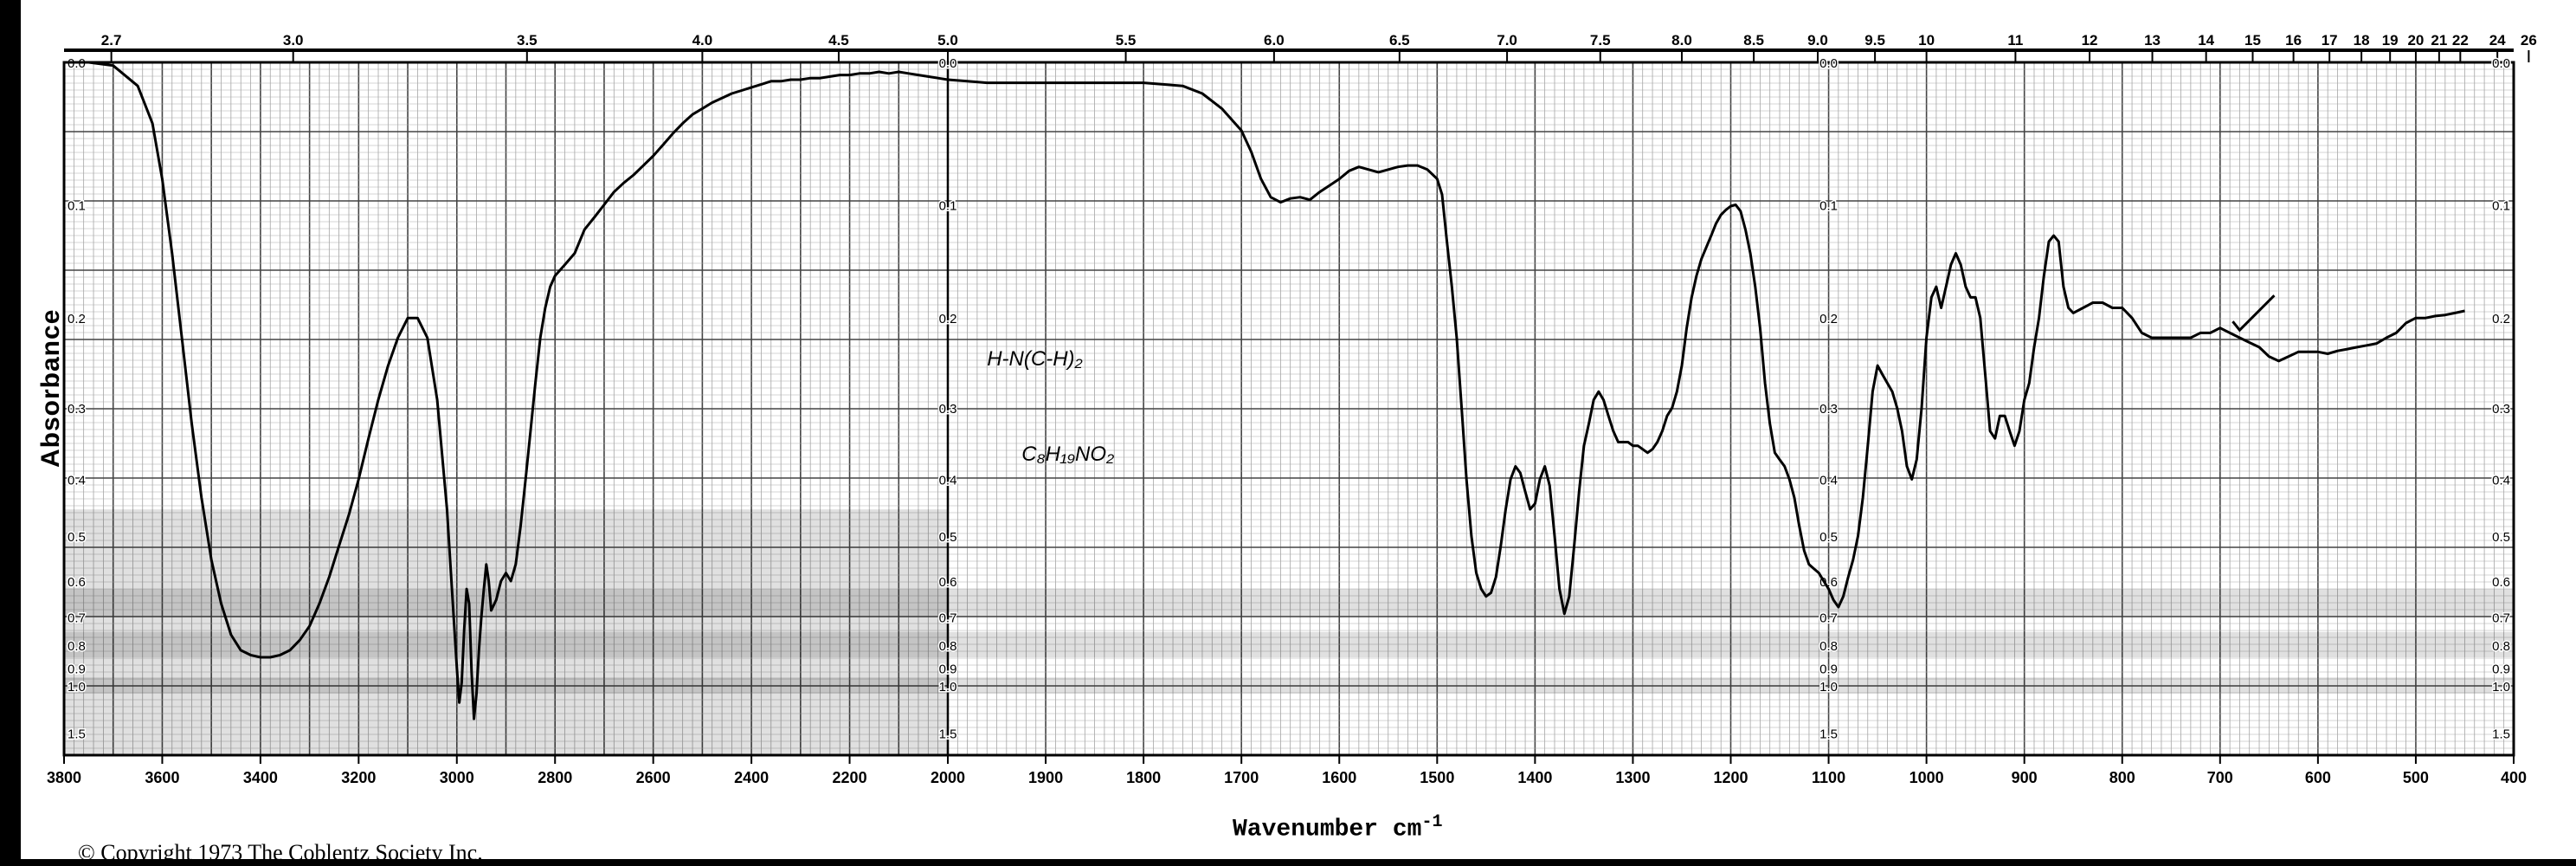 This screenshot has height=866, width=2576. Describe the element at coordinates (1817, 40) in the screenshot. I see `wavelength-tick-label: 9.0` at that location.